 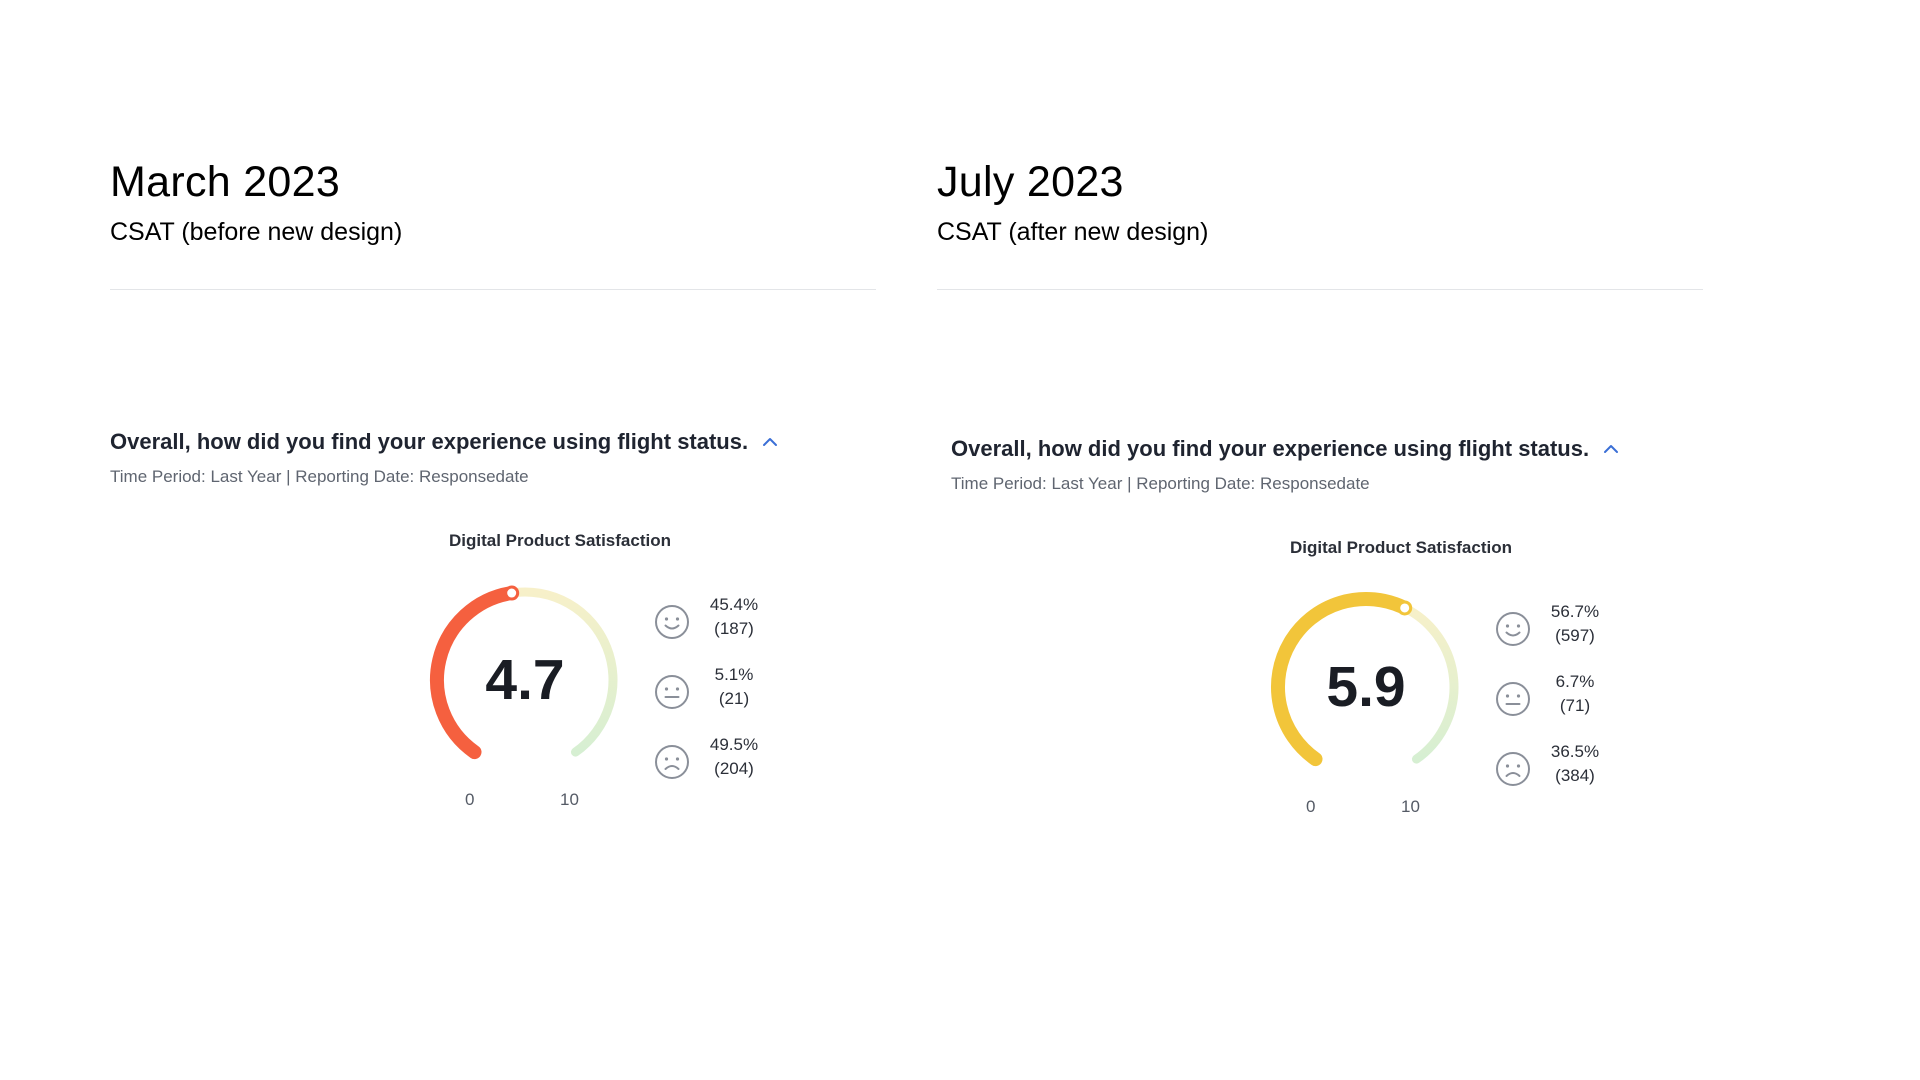 I want to click on satisfaction-widget: Digital Product Satisfaction 5.9 0 10 56, so click(x=1461, y=688).